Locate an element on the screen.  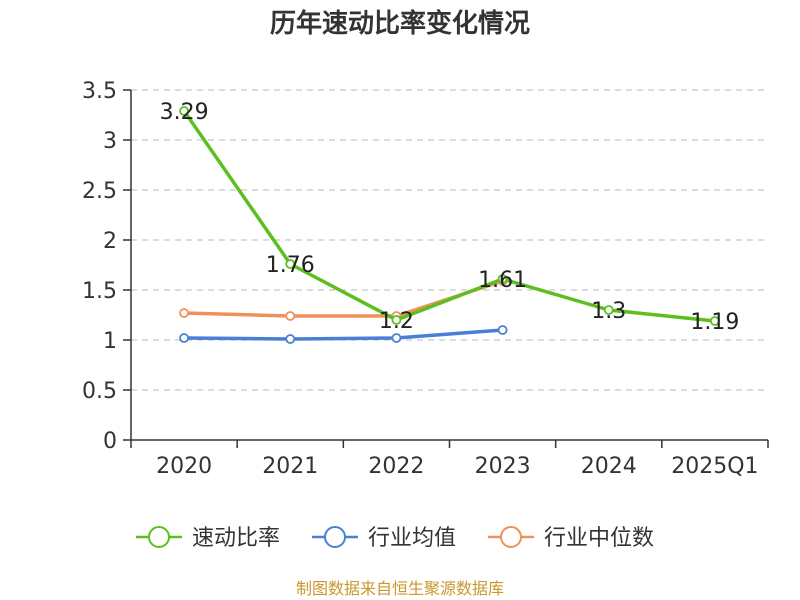
data-label-3: 1.61 is located at coordinates (502, 280).